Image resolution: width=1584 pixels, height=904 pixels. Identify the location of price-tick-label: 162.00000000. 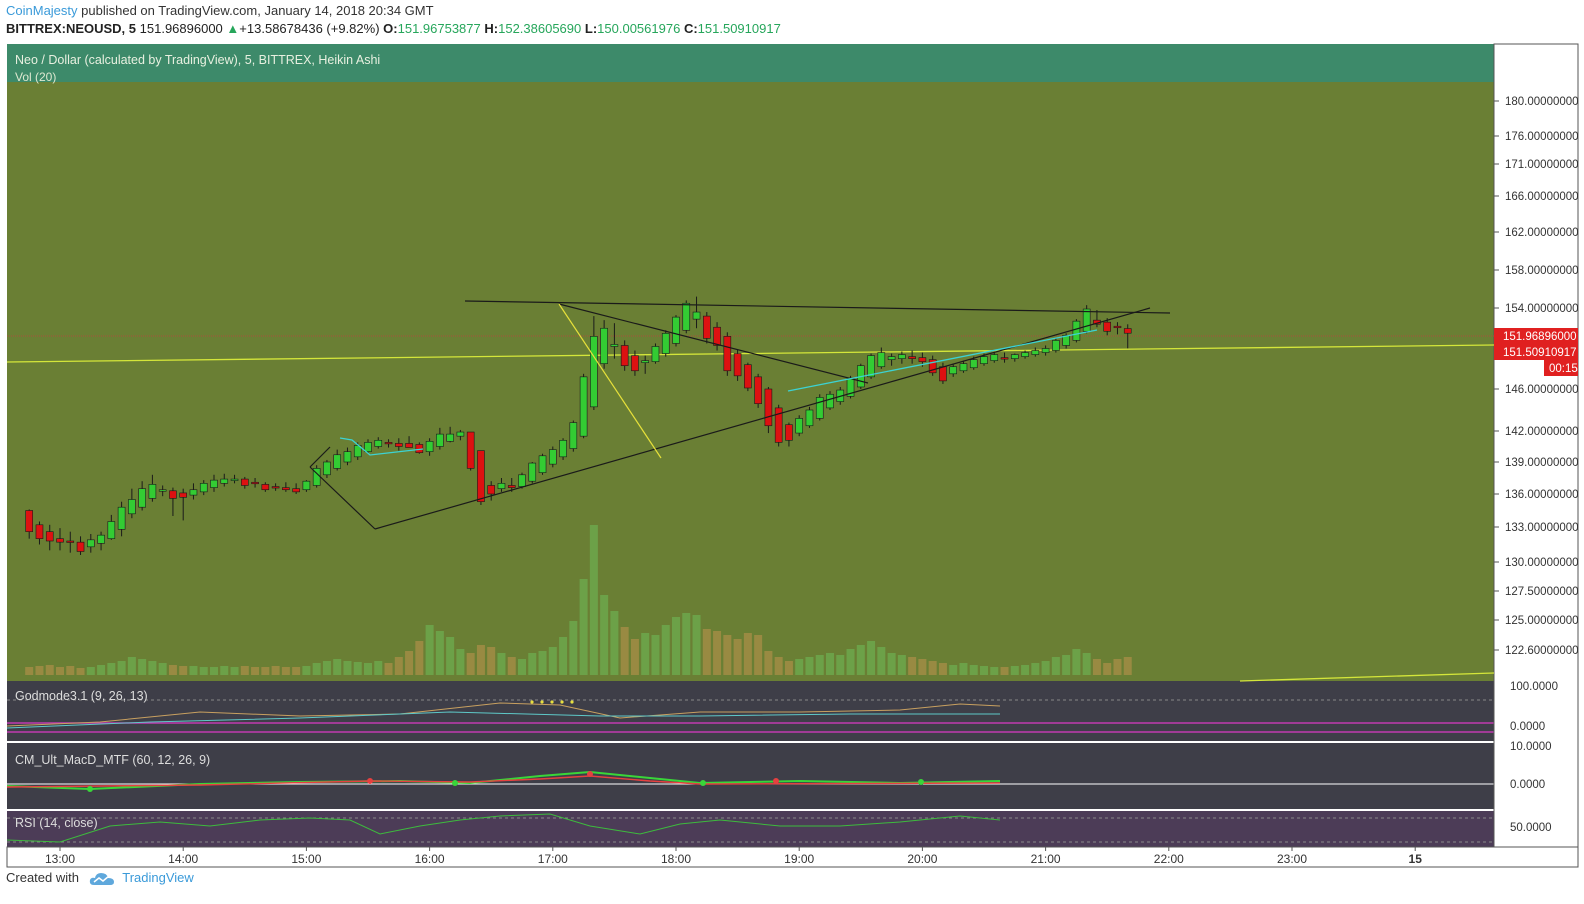
(1542, 233).